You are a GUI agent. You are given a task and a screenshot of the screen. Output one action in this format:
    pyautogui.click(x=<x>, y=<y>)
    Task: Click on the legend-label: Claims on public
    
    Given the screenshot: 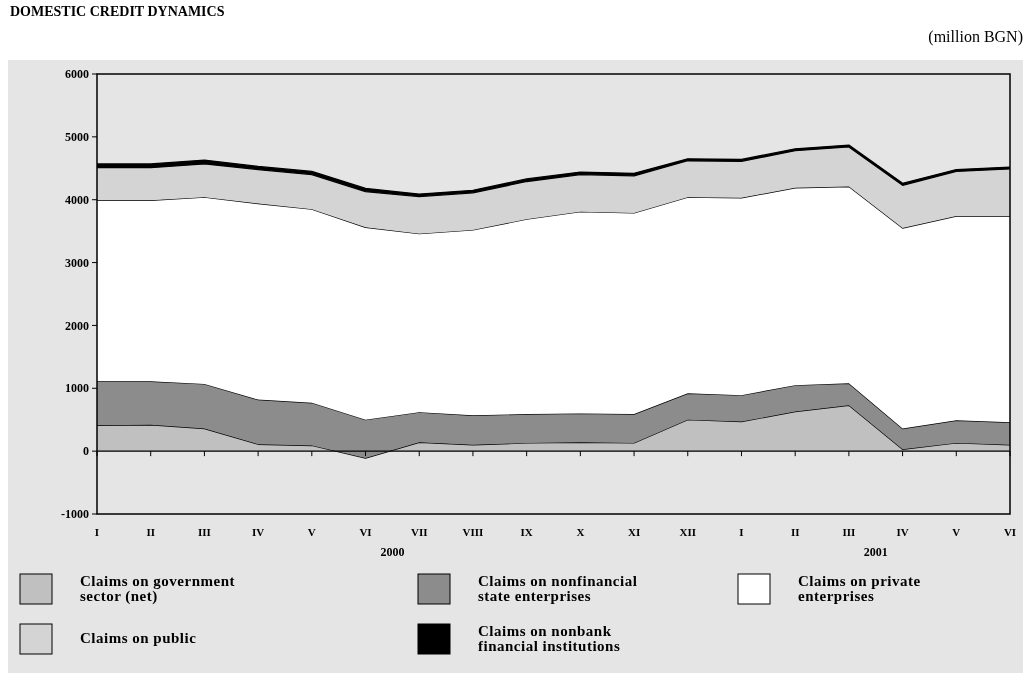 What is the action you would take?
    pyautogui.click(x=138, y=638)
    